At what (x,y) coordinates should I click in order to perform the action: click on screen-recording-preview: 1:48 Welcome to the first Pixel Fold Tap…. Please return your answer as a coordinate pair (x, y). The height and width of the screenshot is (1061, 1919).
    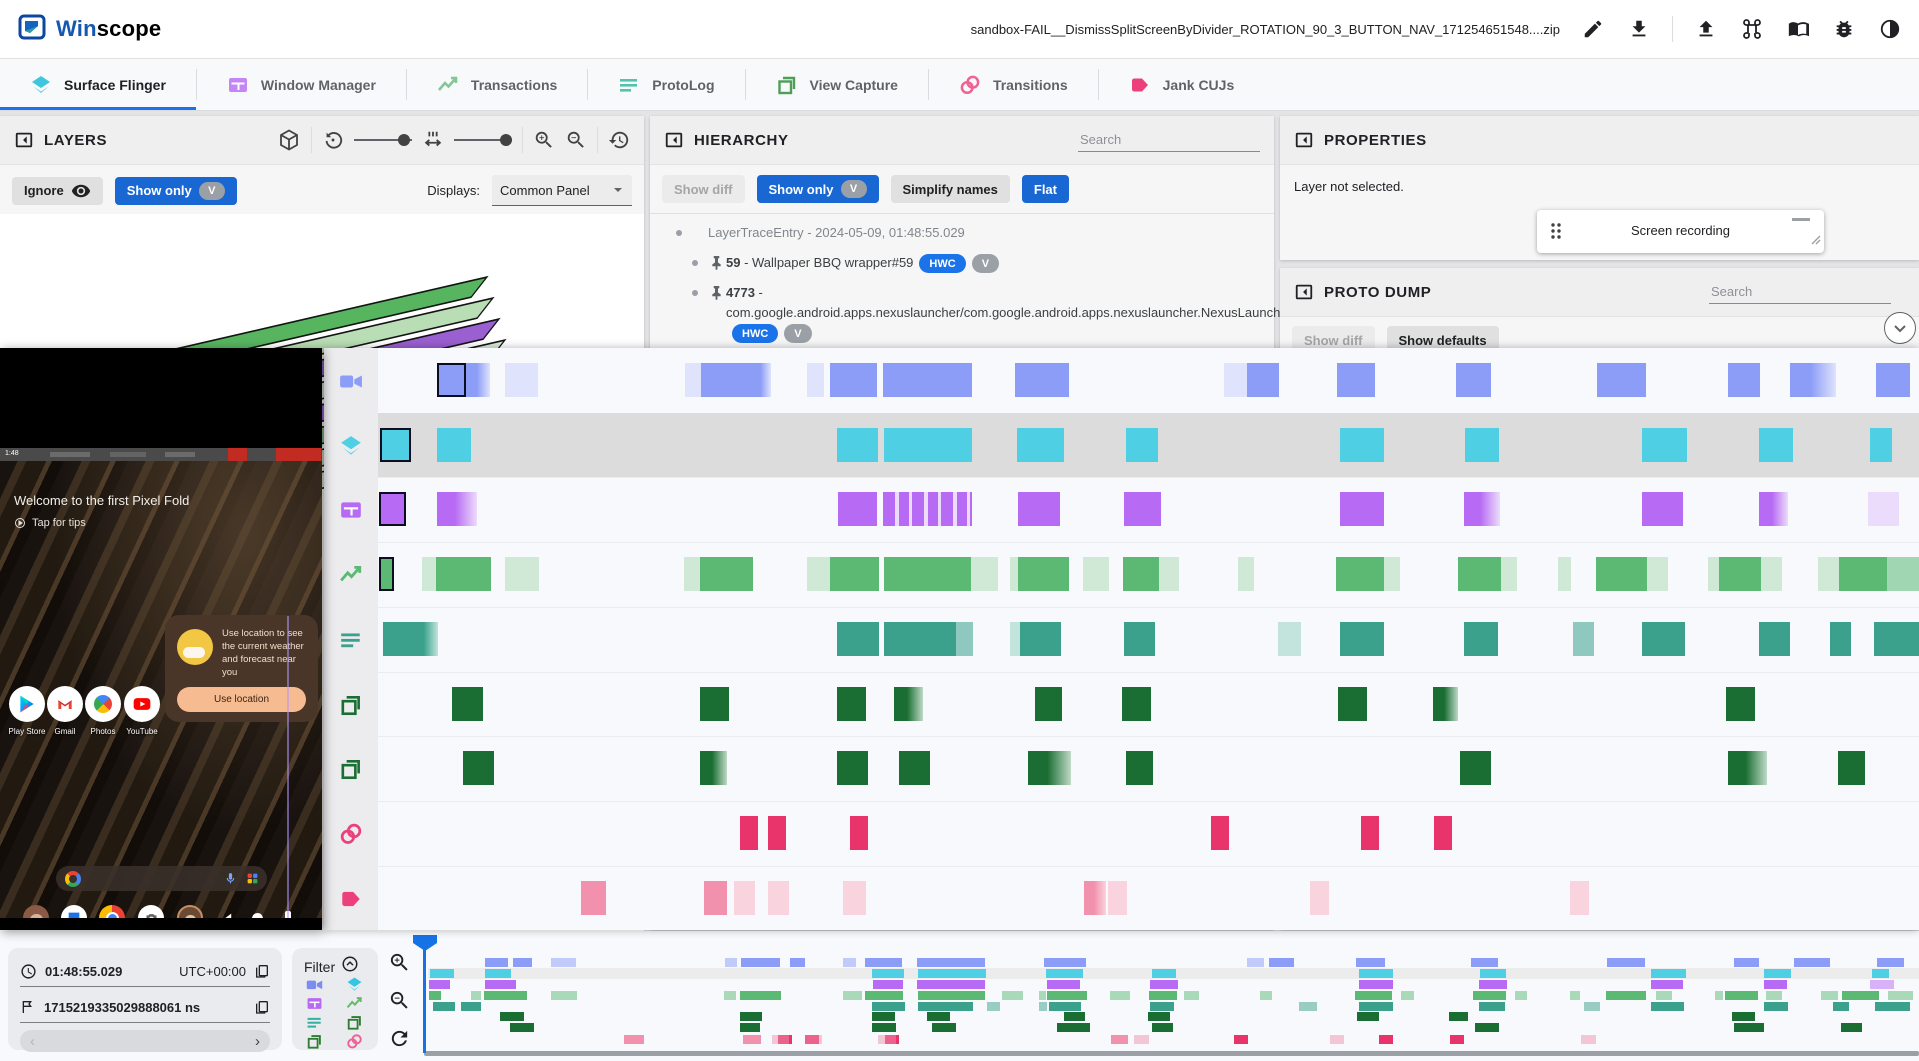
    Looking at the image, I should click on (161, 639).